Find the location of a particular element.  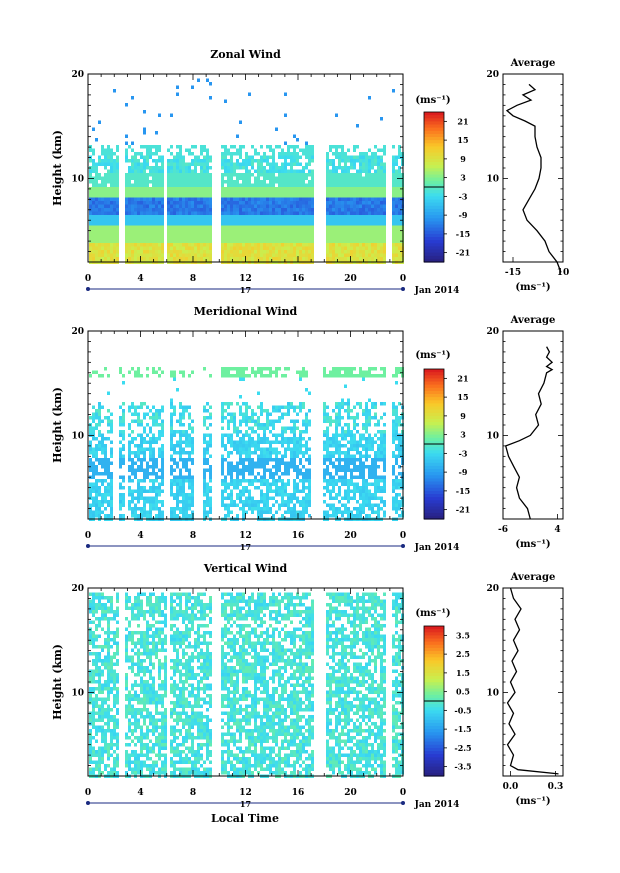

profile-x-tick-label: -6 is located at coordinates (503, 530).